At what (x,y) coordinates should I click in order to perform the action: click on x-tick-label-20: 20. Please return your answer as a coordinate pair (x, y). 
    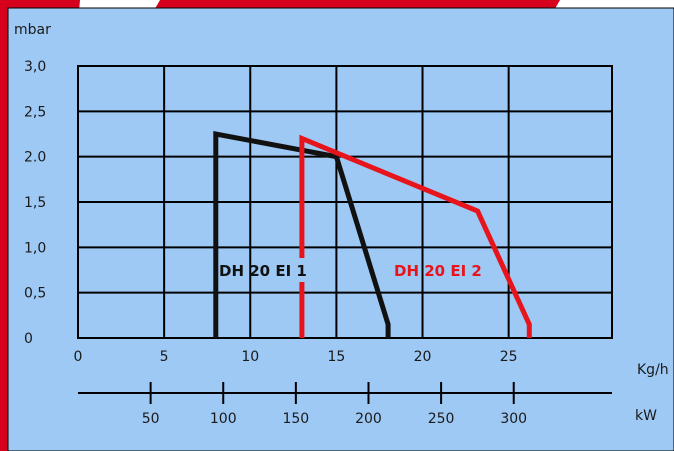
    Looking at the image, I should click on (423, 357).